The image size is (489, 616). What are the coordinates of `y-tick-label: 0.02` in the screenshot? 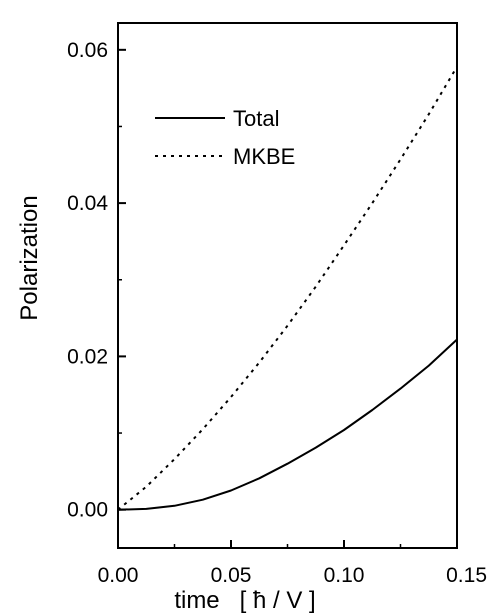 It's located at (87, 356).